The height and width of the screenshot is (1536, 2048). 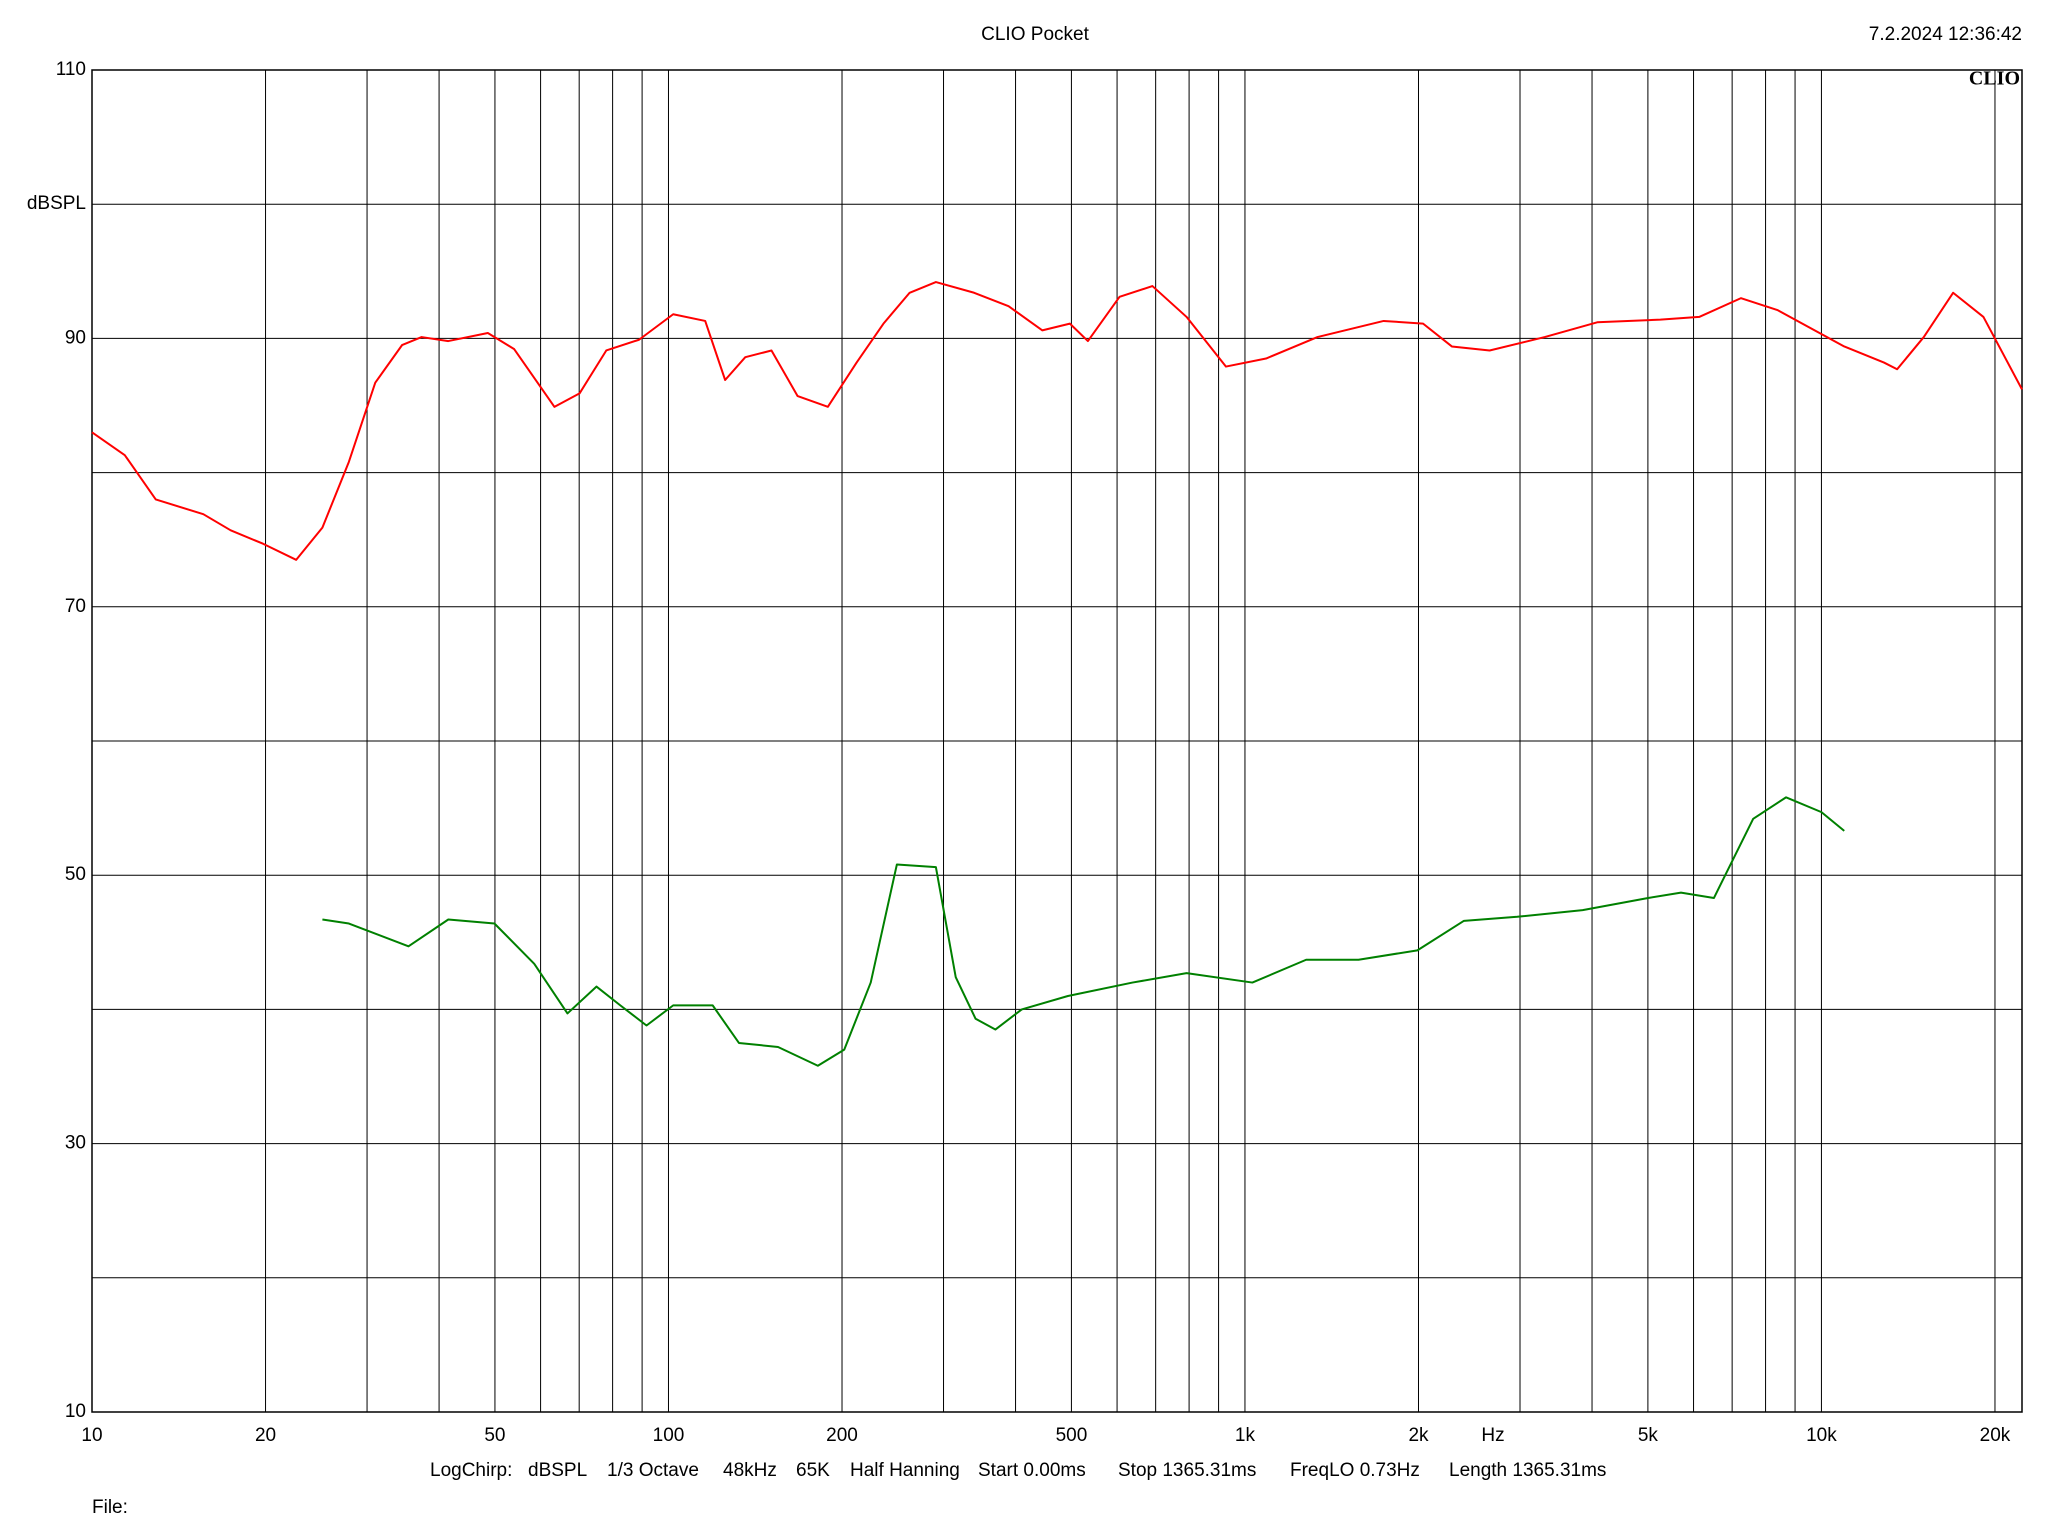 What do you see at coordinates (1994, 79) in the screenshot?
I see `logo: CLIO` at bounding box center [1994, 79].